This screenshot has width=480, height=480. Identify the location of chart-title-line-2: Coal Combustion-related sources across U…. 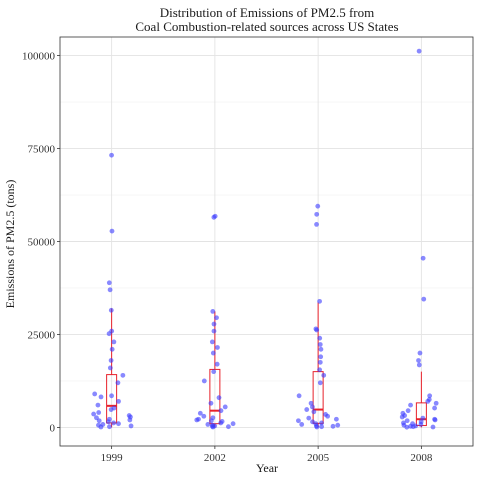
(266, 26).